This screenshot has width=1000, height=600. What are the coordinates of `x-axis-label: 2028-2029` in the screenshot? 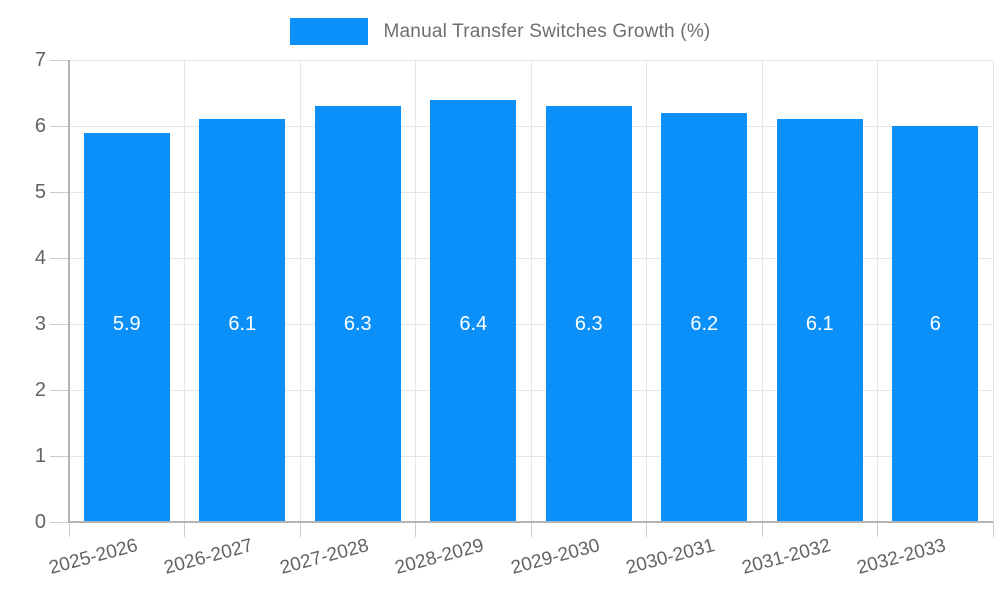 It's located at (440, 557).